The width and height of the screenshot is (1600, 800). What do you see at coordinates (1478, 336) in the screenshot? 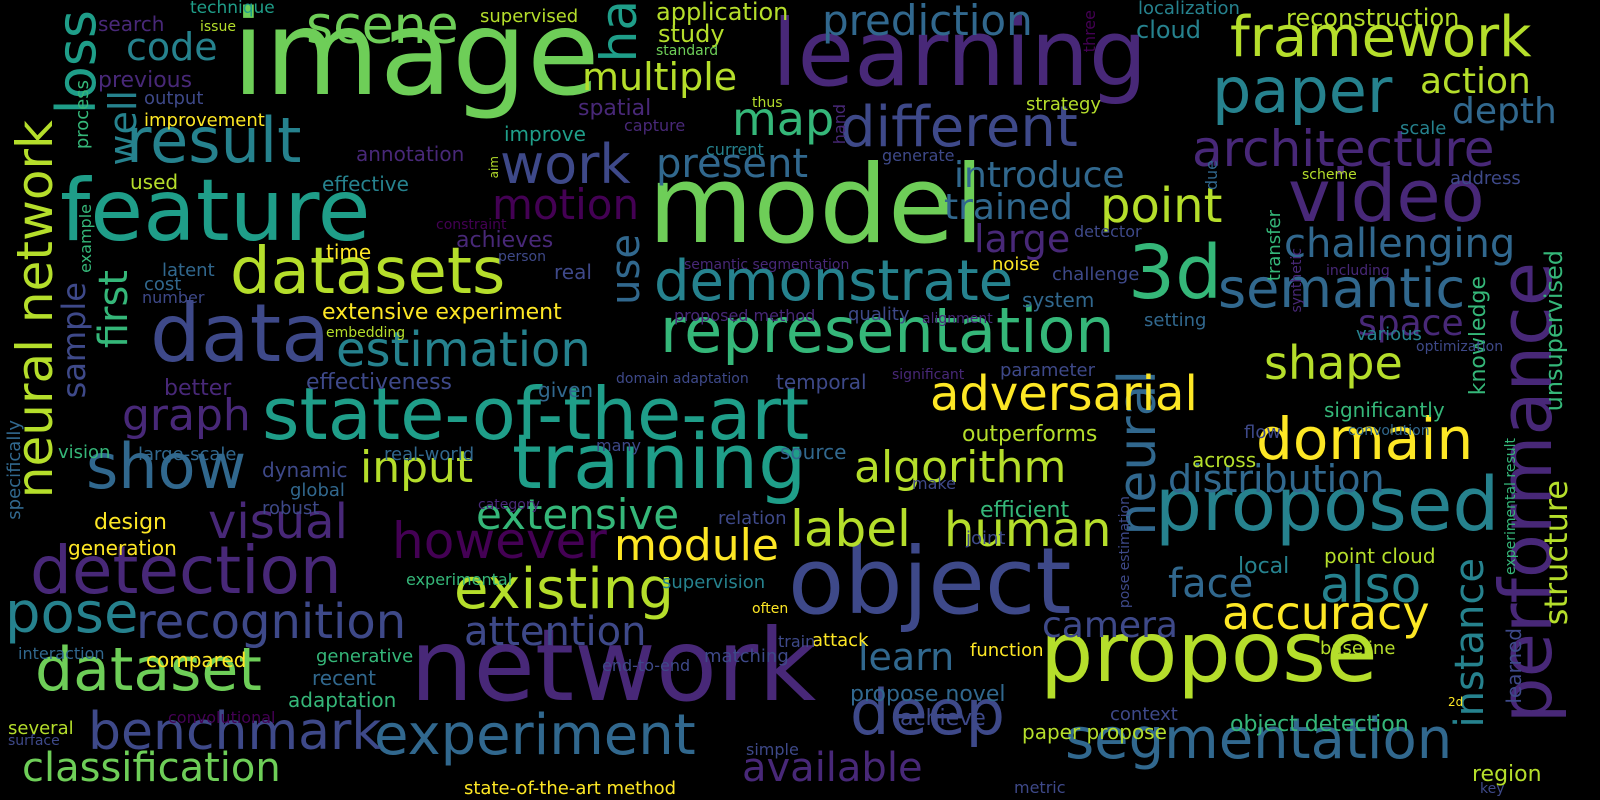
I see `word-knowledge: knowledge` at bounding box center [1478, 336].